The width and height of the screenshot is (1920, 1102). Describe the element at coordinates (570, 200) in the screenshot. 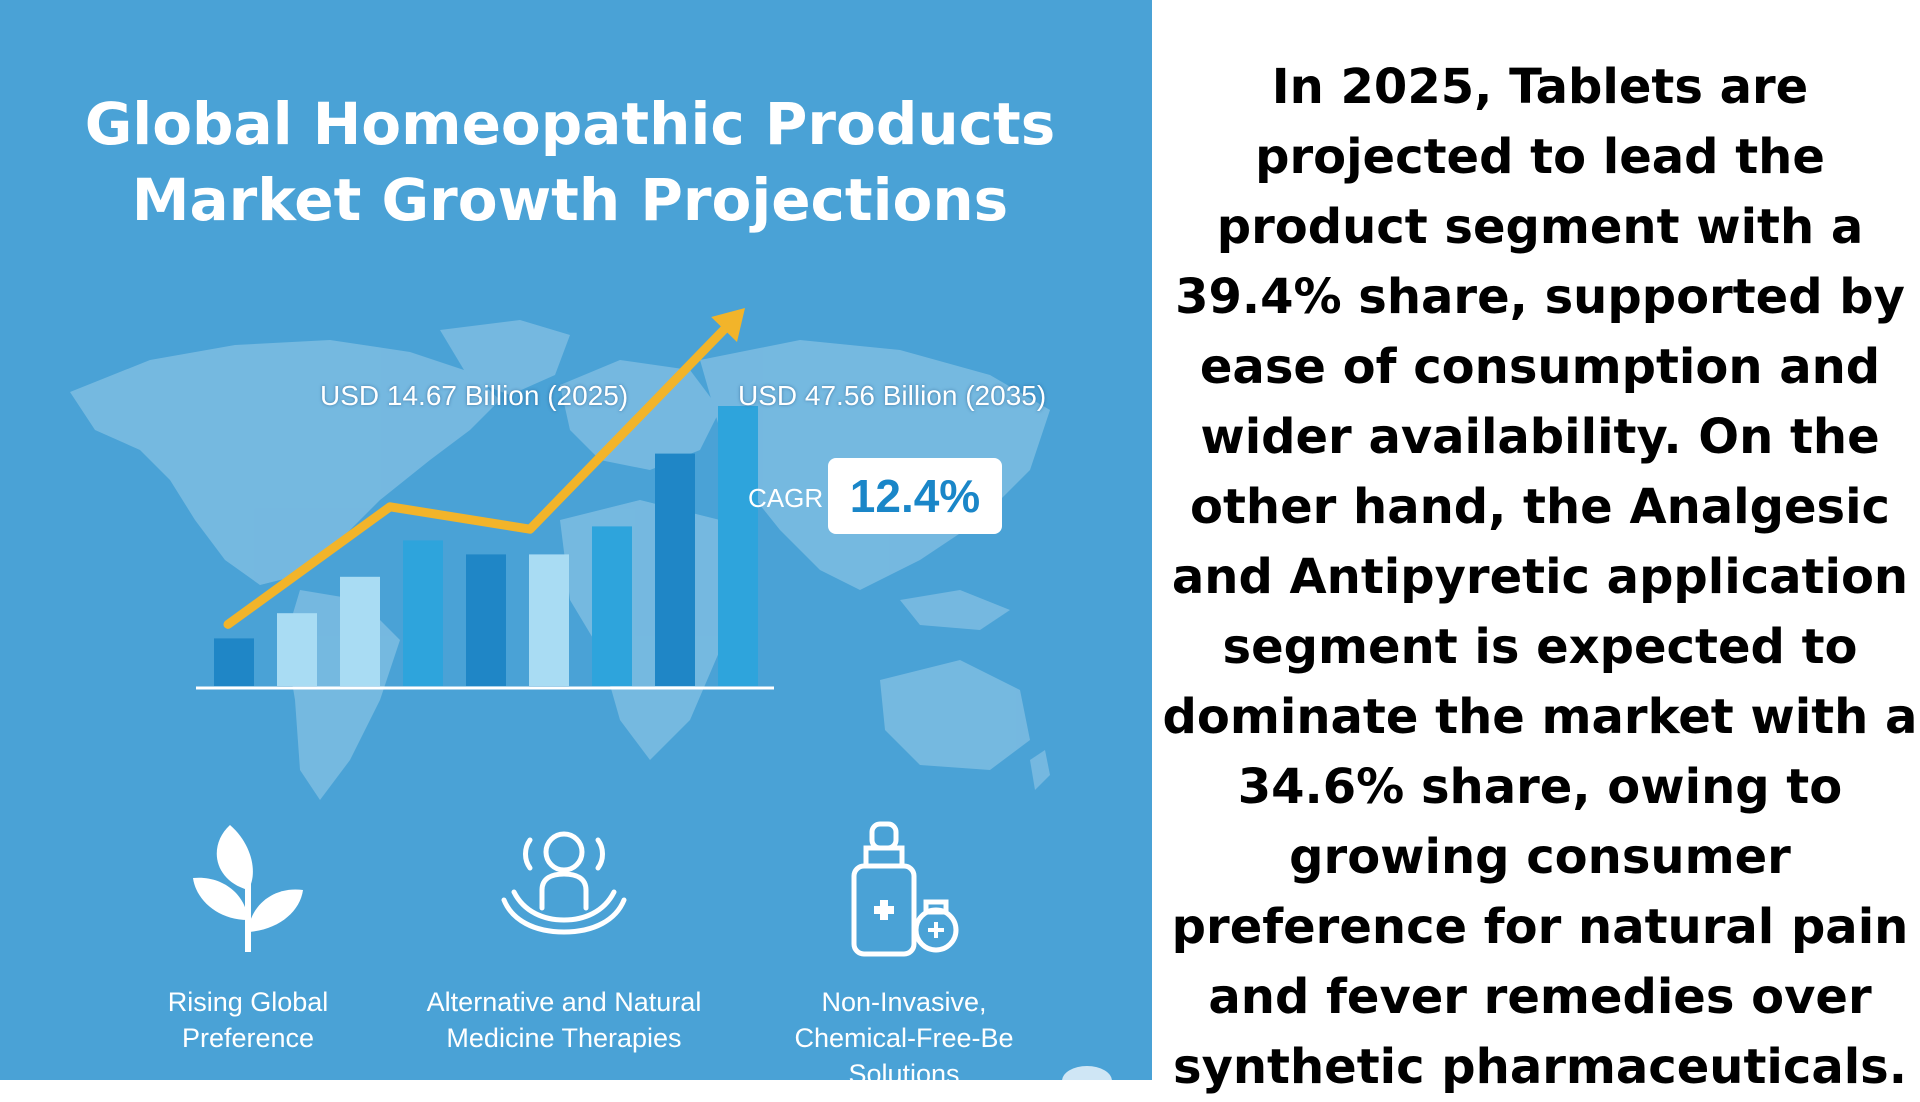

I see `chart-title-line-2: Market Growth Projections` at that location.